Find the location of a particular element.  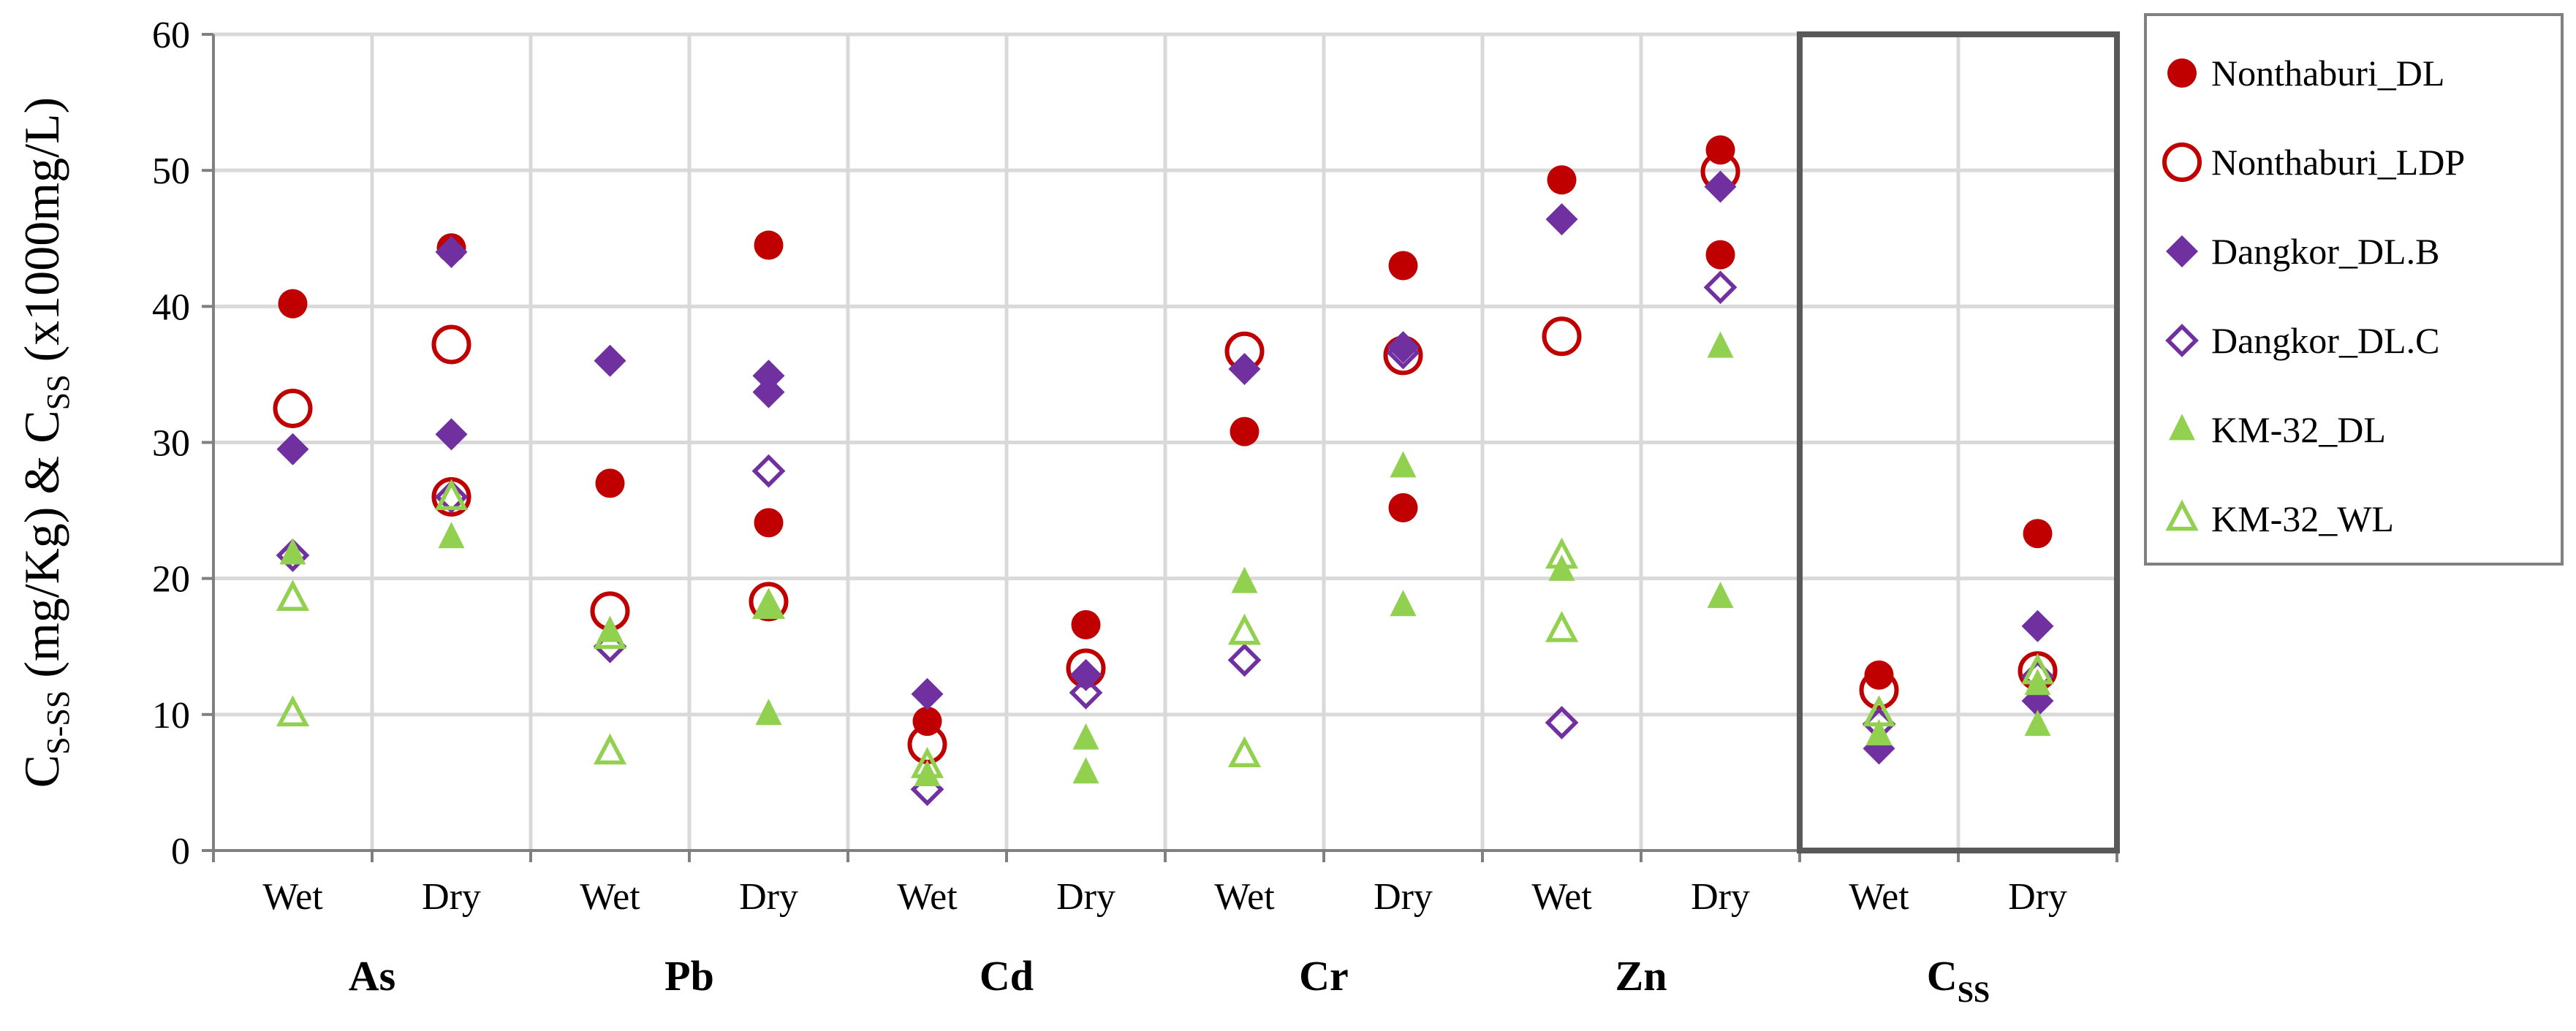

group-label: CSS is located at coordinates (1958, 980).